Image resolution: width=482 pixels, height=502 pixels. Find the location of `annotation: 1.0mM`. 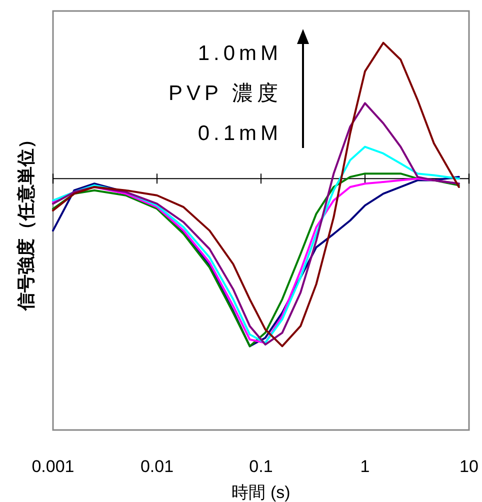

annotation: 1.0mM is located at coordinates (240, 53).